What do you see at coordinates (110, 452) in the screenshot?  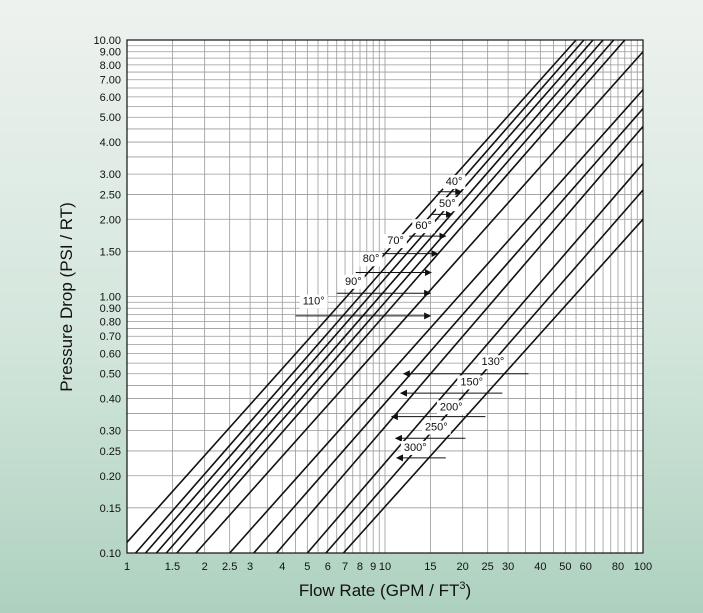 I see `y-tick-label-0-25: 0.25` at bounding box center [110, 452].